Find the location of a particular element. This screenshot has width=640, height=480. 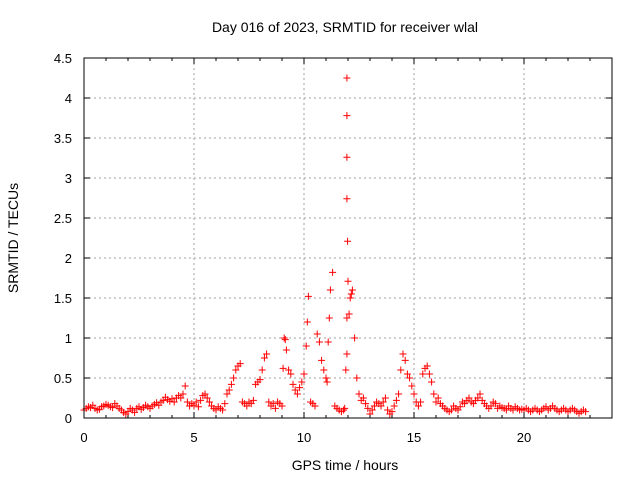

x-tick-label: 15 is located at coordinates (414, 437).